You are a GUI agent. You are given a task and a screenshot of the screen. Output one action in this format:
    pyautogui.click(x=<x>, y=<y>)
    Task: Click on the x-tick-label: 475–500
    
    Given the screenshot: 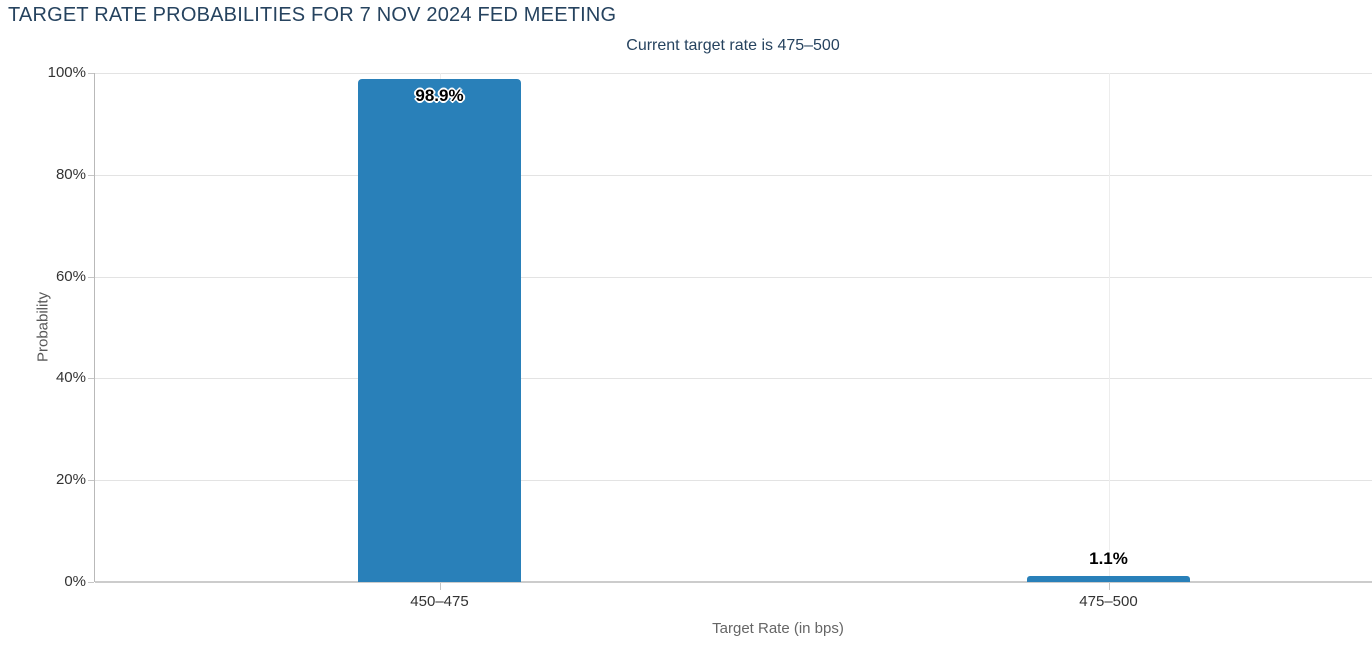 What is the action you would take?
    pyautogui.click(x=1108, y=601)
    